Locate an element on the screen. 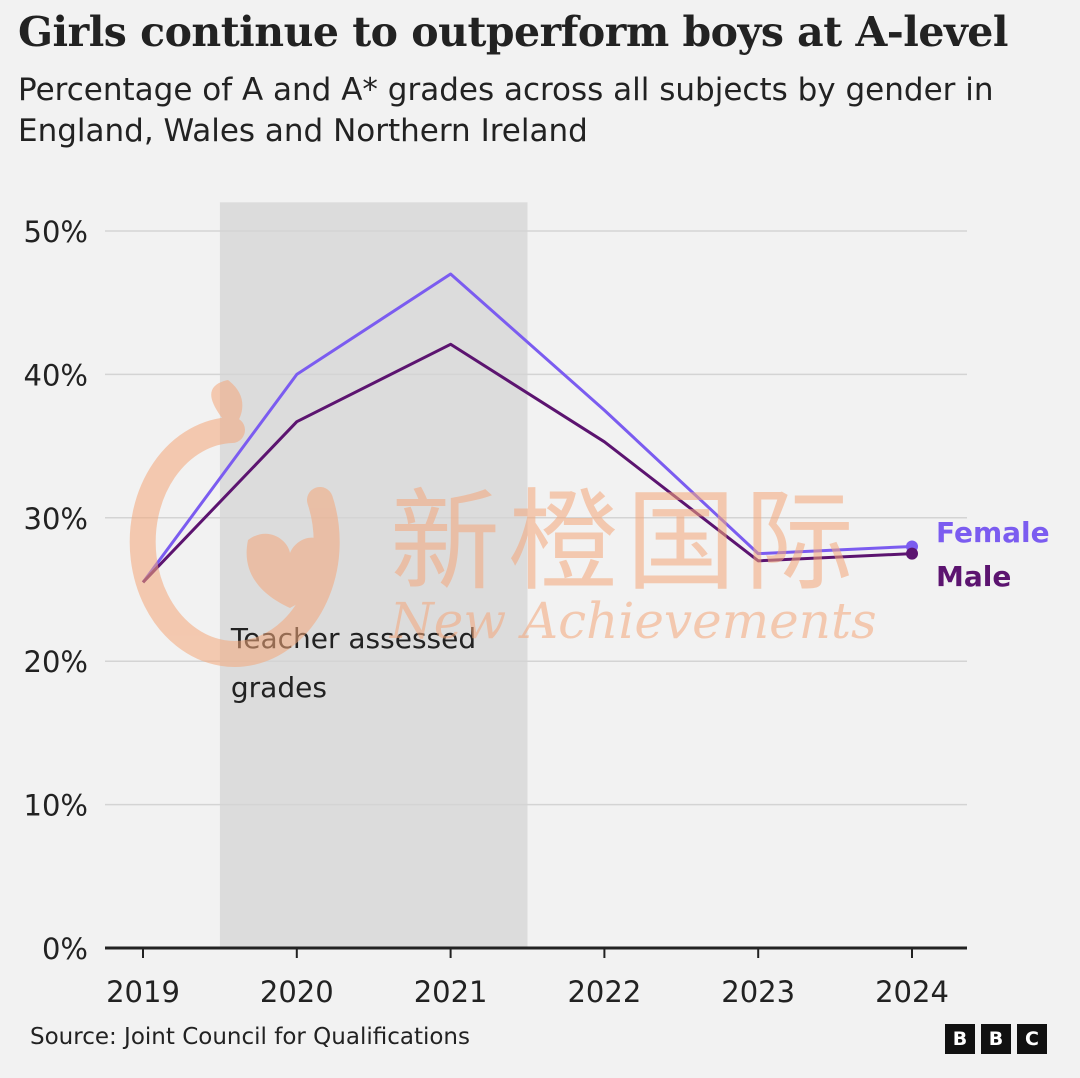 This screenshot has width=1080, height=1078. y-tick-label: 50% is located at coordinates (56, 232).